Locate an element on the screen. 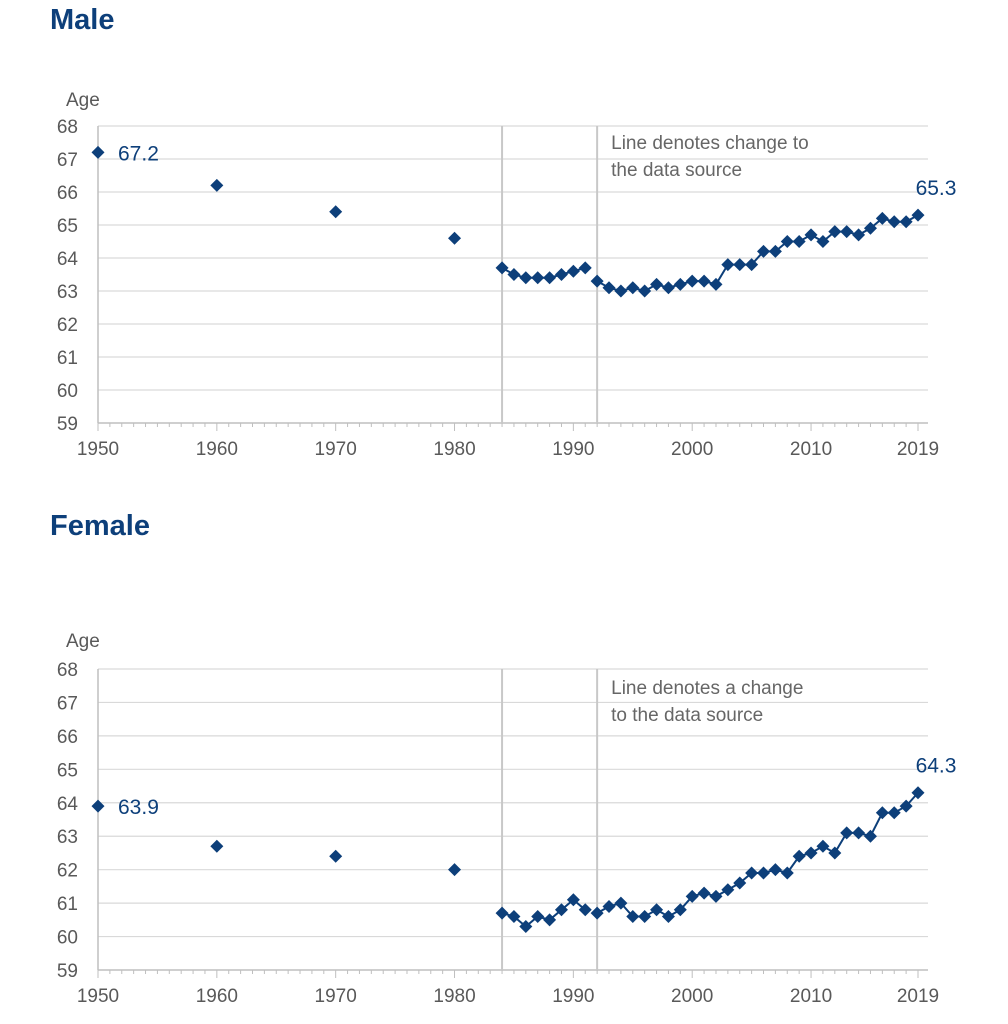 The width and height of the screenshot is (1008, 1024). annotation-line: the data source is located at coordinates (676, 170).